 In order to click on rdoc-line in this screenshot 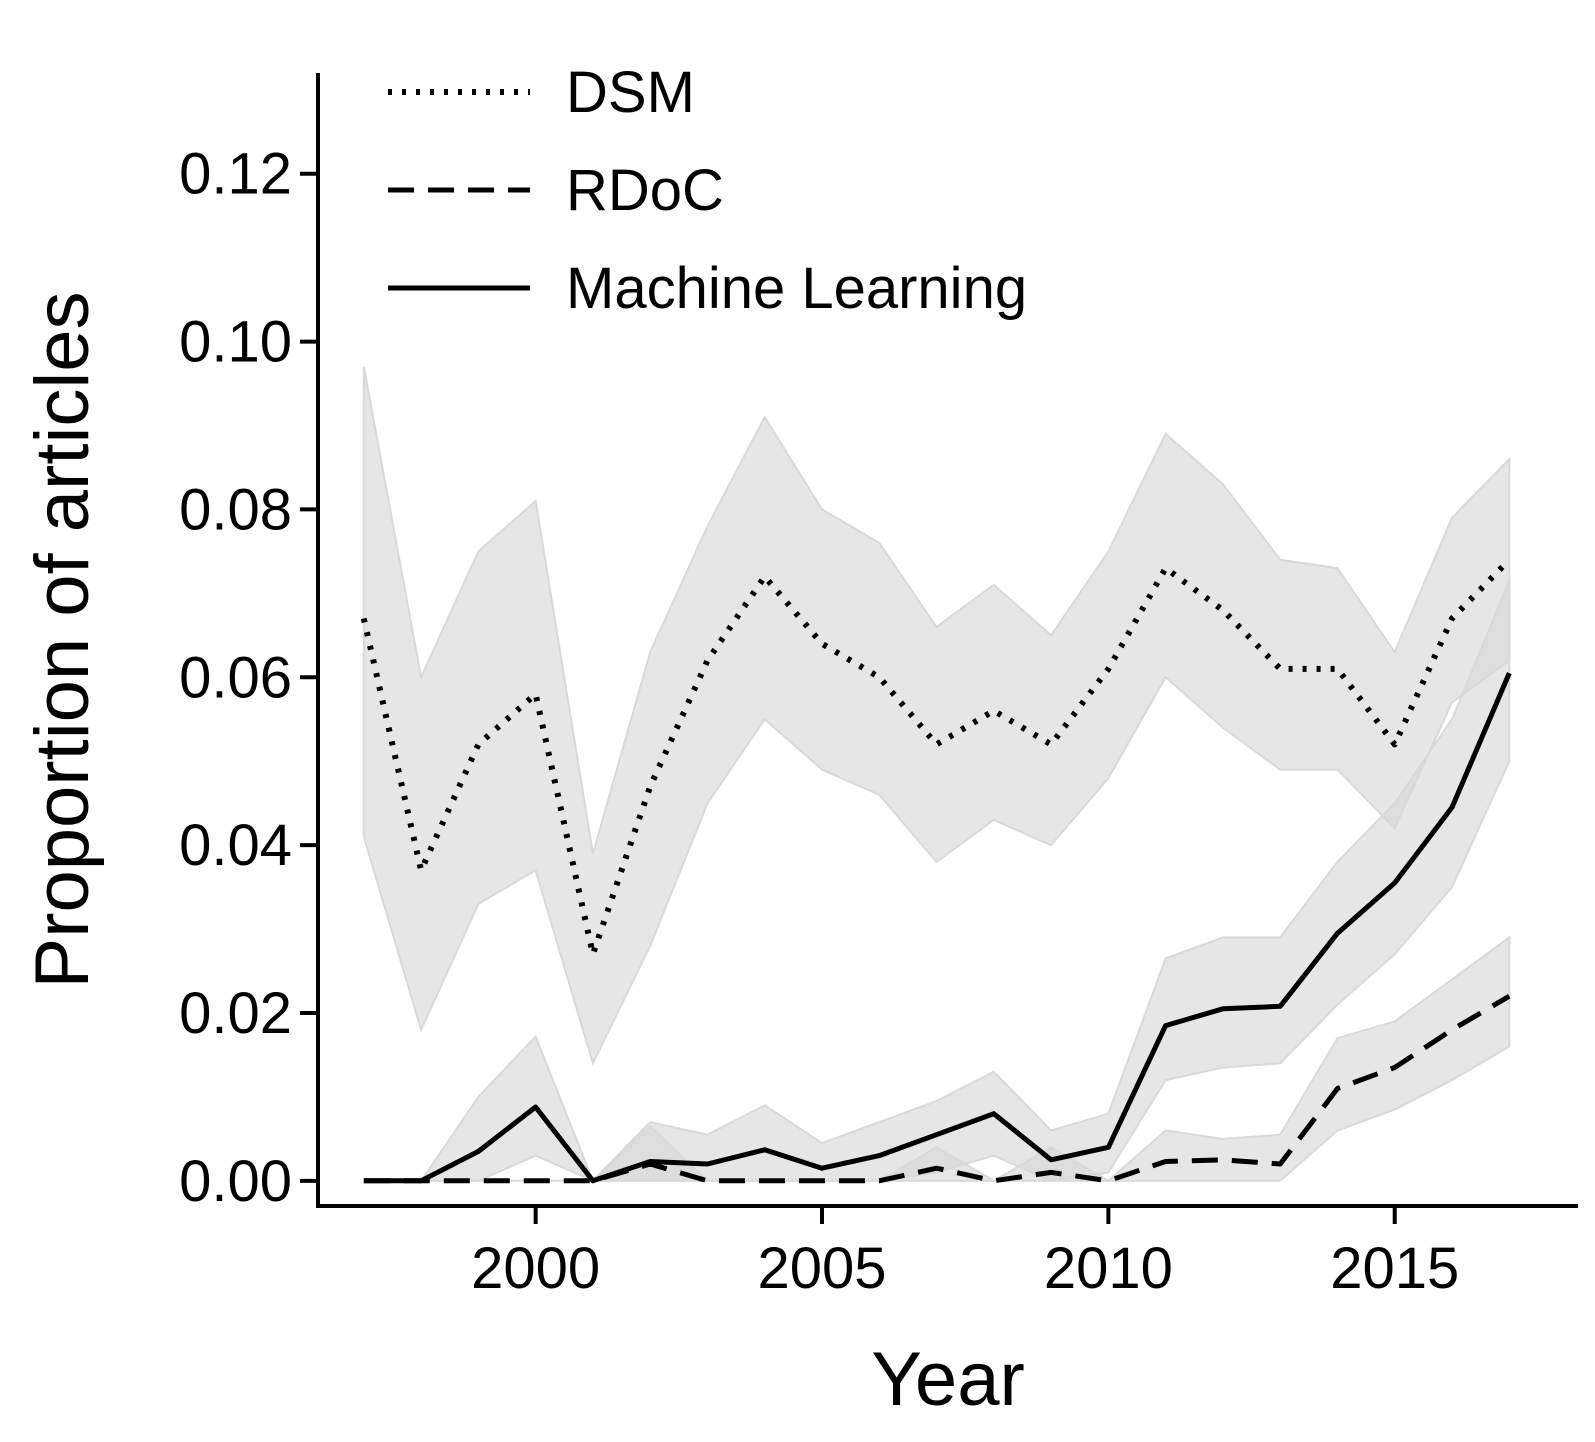, I will do `click(937, 1089)`.